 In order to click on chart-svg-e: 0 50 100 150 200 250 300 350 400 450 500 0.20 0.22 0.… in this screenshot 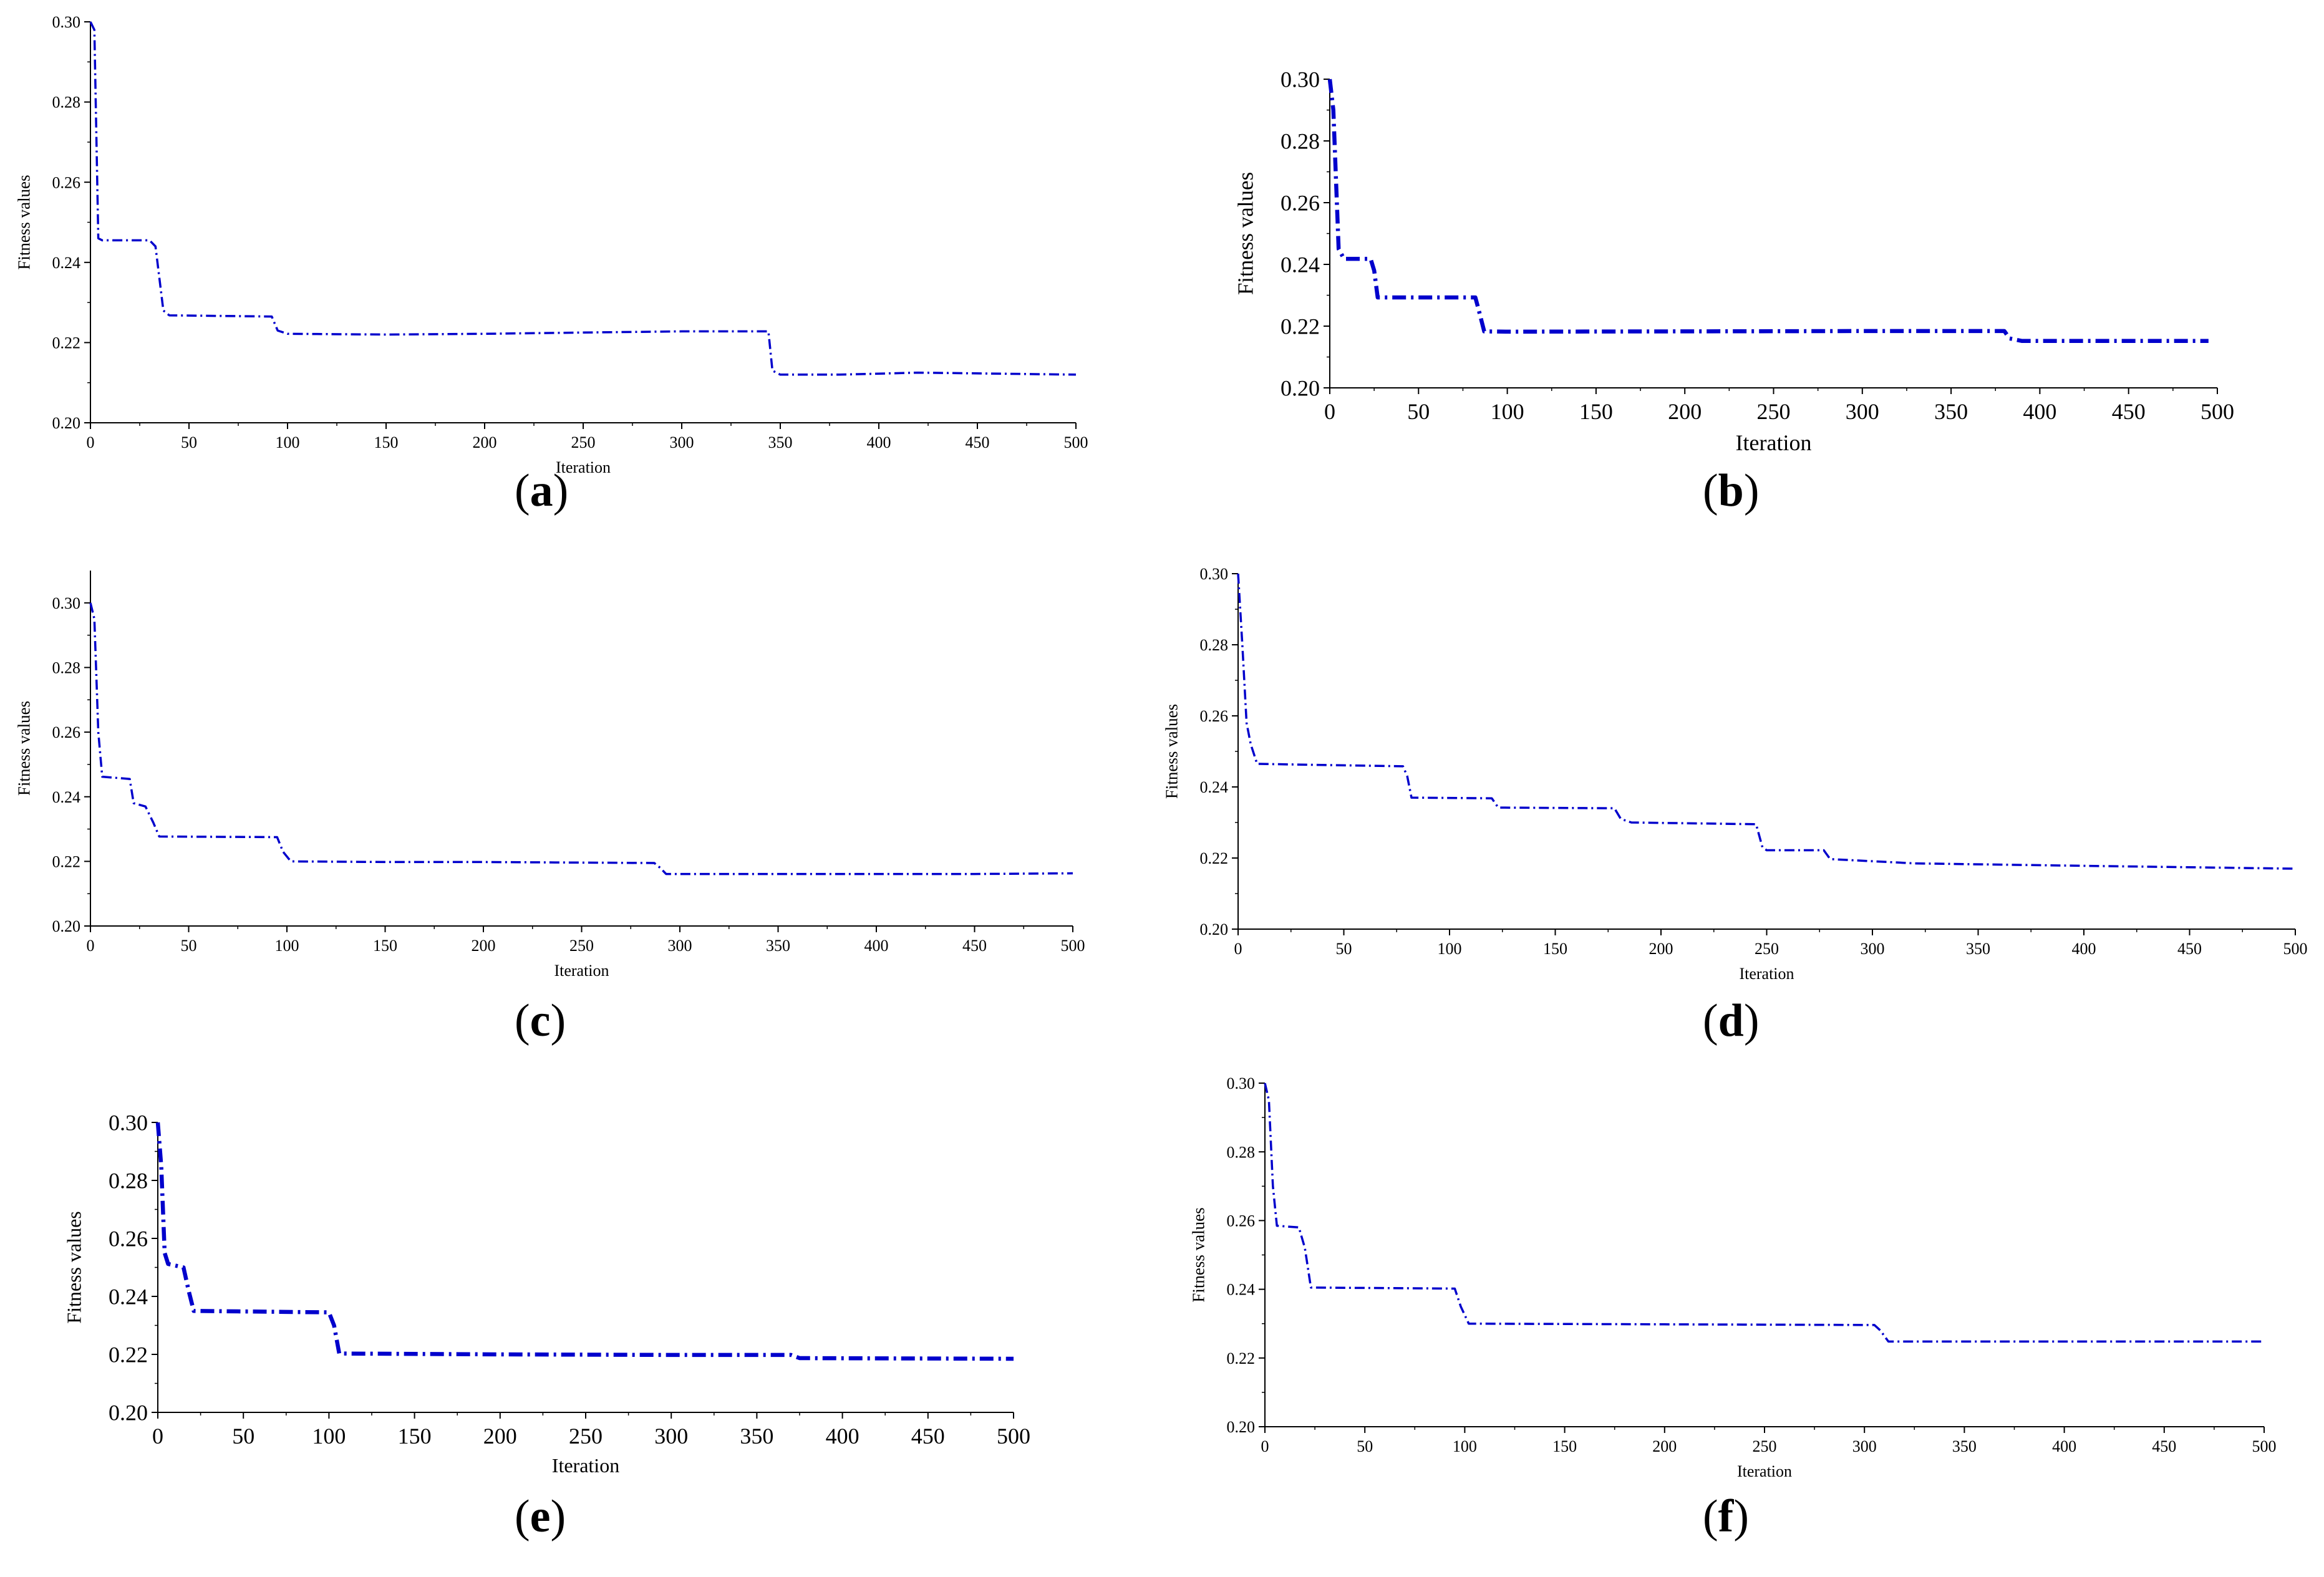, I will do `click(546, 1294)`.